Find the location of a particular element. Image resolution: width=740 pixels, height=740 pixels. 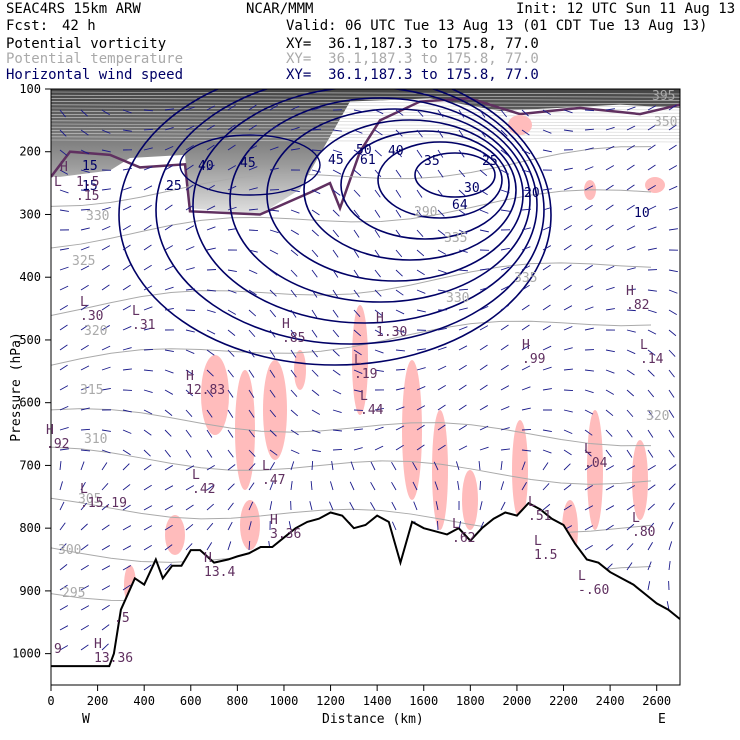

pv-extremum-marker: H 3.36 is located at coordinates (285, 528).